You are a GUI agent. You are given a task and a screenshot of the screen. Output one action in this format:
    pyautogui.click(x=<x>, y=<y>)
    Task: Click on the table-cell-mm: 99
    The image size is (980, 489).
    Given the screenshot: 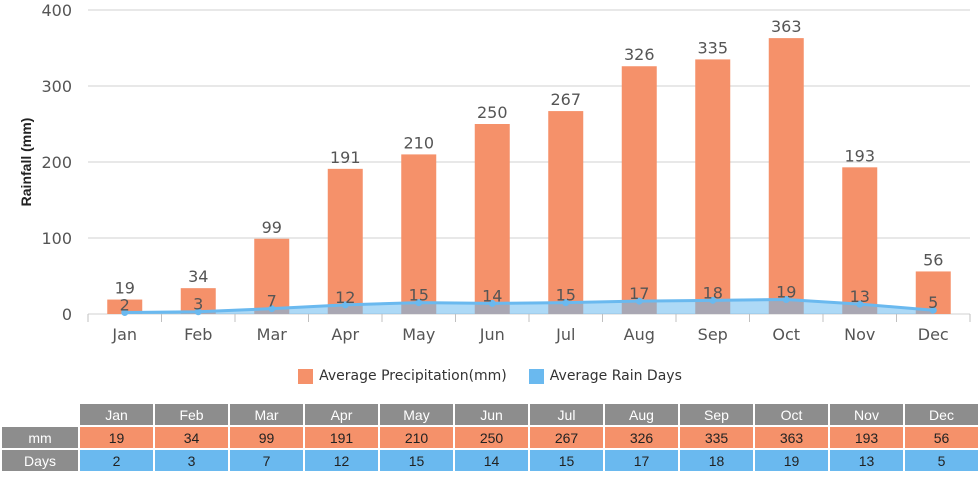 What is the action you would take?
    pyautogui.click(x=266, y=437)
    